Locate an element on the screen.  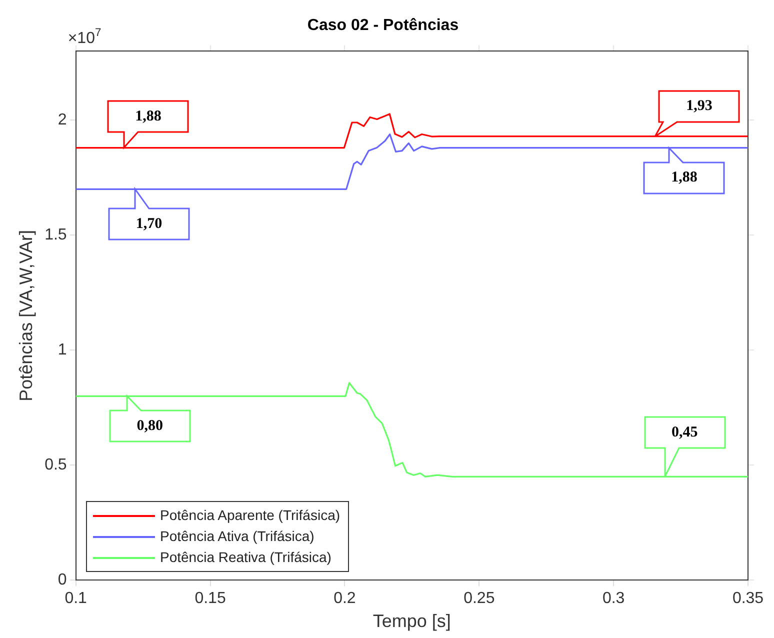
x-tick-label: 0.3 is located at coordinates (613, 599).